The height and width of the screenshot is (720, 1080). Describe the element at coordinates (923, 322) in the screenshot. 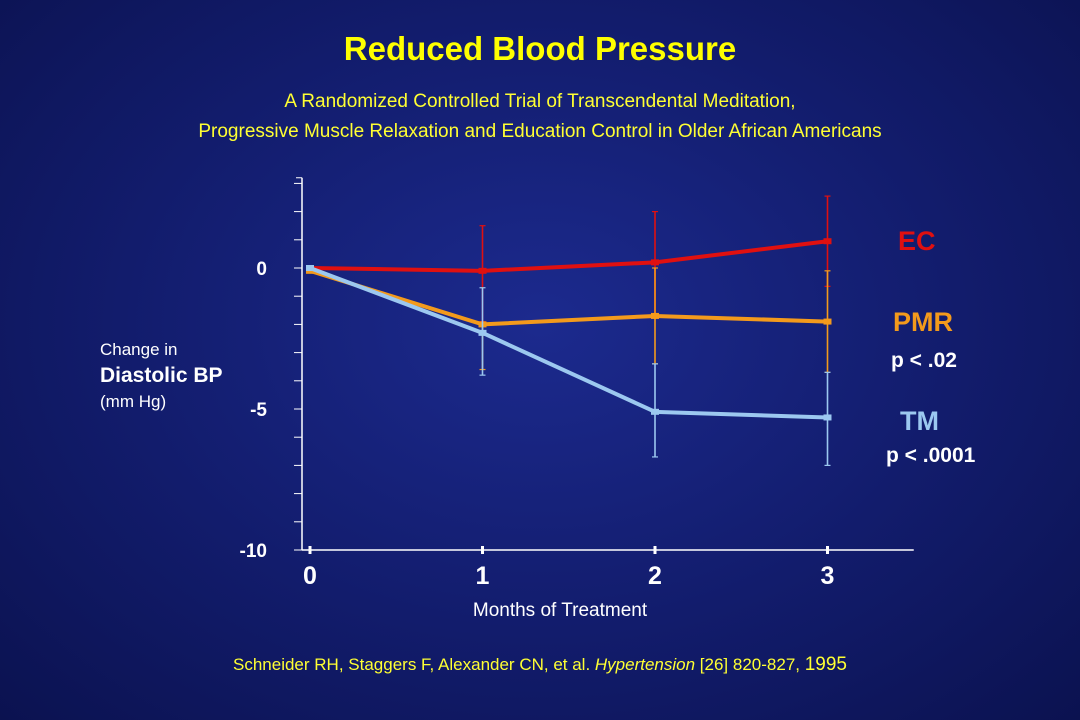

I see `legend-pmr: PMR` at that location.